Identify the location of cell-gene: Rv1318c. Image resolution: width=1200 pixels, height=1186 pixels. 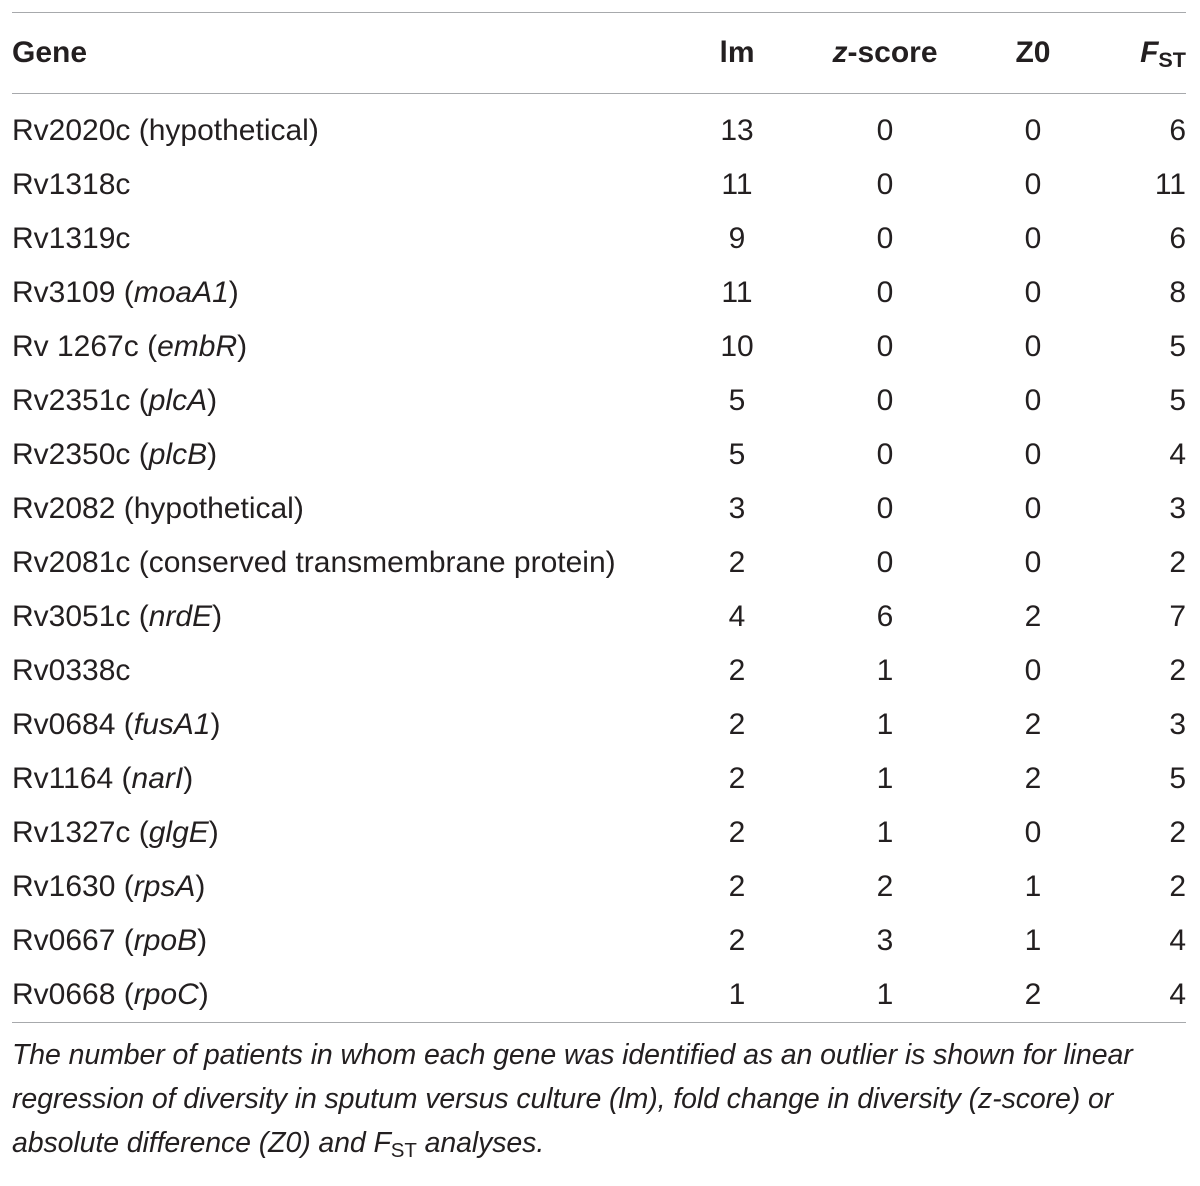
(348, 185).